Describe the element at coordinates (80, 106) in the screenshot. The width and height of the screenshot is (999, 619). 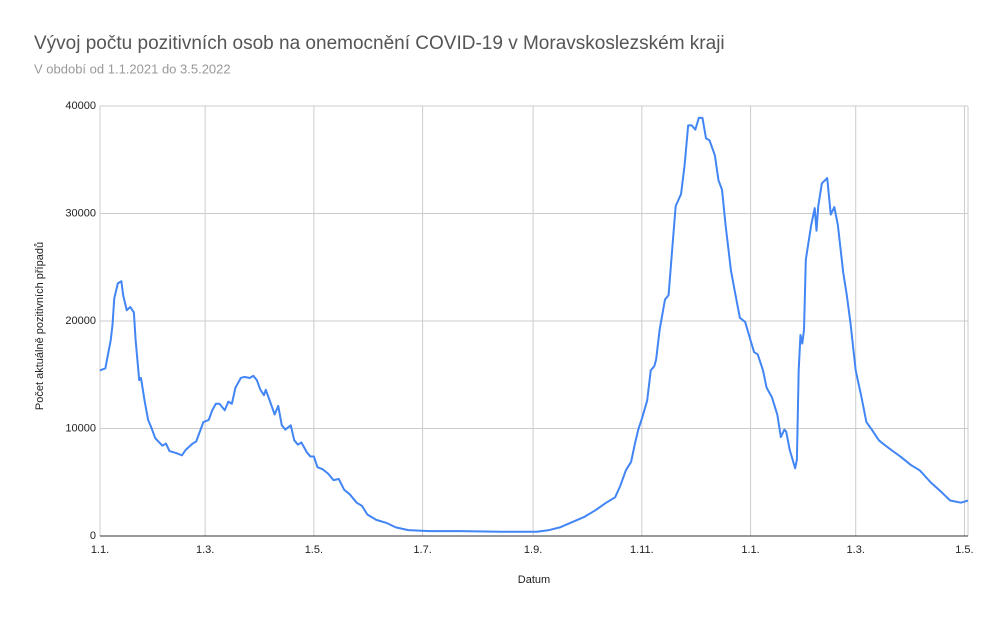
I see `y-tick-label: 40000` at that location.